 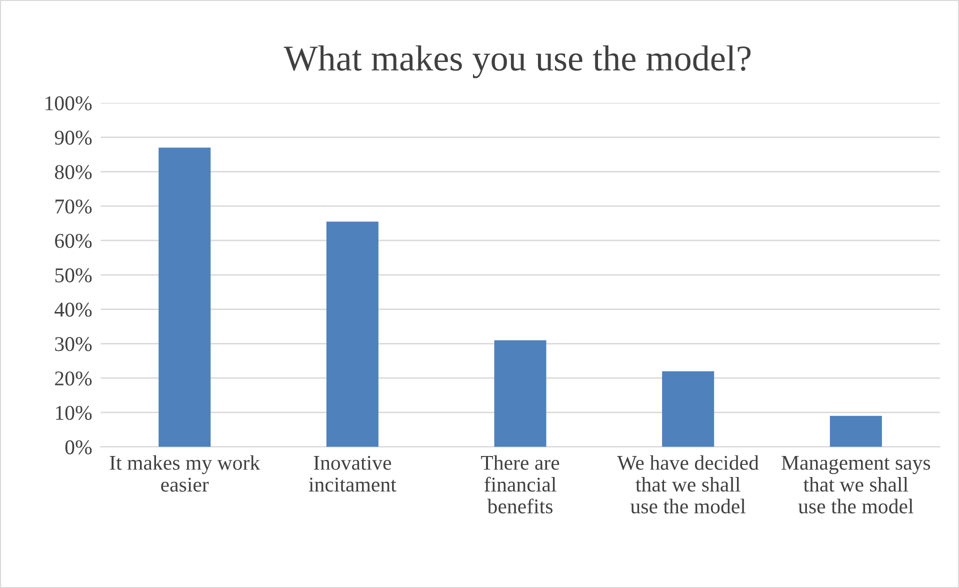 What do you see at coordinates (69, 103) in the screenshot?
I see `y-tick-label: 100%` at bounding box center [69, 103].